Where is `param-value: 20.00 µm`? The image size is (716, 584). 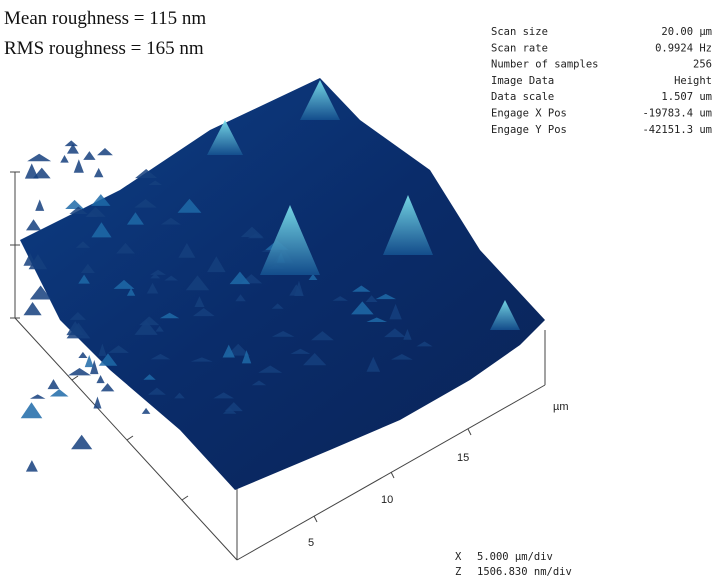 param-value: 20.00 µm is located at coordinates (686, 32).